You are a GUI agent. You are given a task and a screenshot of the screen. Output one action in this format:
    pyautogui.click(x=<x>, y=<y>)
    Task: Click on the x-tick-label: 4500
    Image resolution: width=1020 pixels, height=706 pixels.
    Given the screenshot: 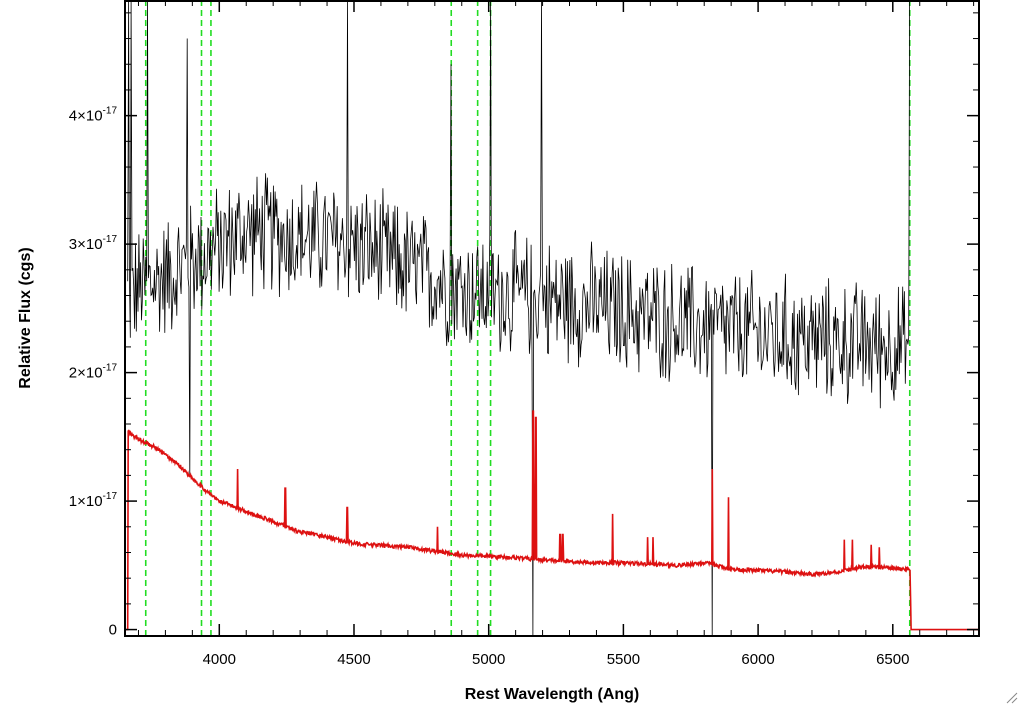 What is the action you would take?
    pyautogui.click(x=353, y=659)
    